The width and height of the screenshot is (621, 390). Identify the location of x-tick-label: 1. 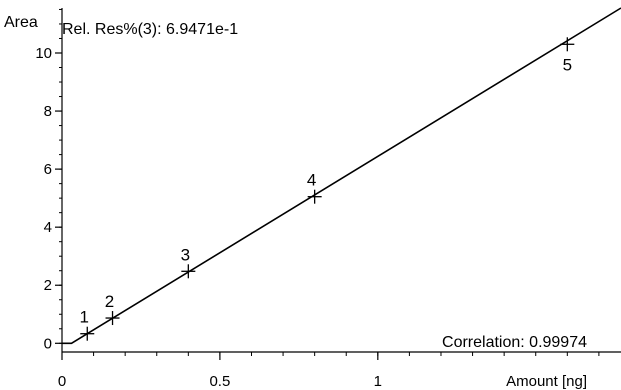
(378, 381).